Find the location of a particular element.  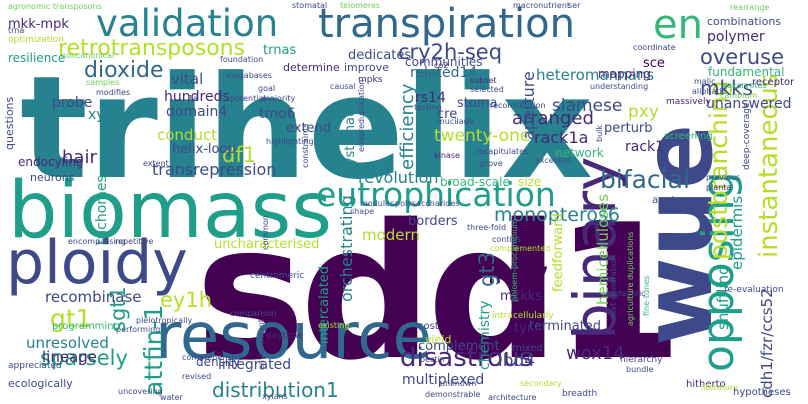

cloud-word: hair is located at coordinates (79, 157).